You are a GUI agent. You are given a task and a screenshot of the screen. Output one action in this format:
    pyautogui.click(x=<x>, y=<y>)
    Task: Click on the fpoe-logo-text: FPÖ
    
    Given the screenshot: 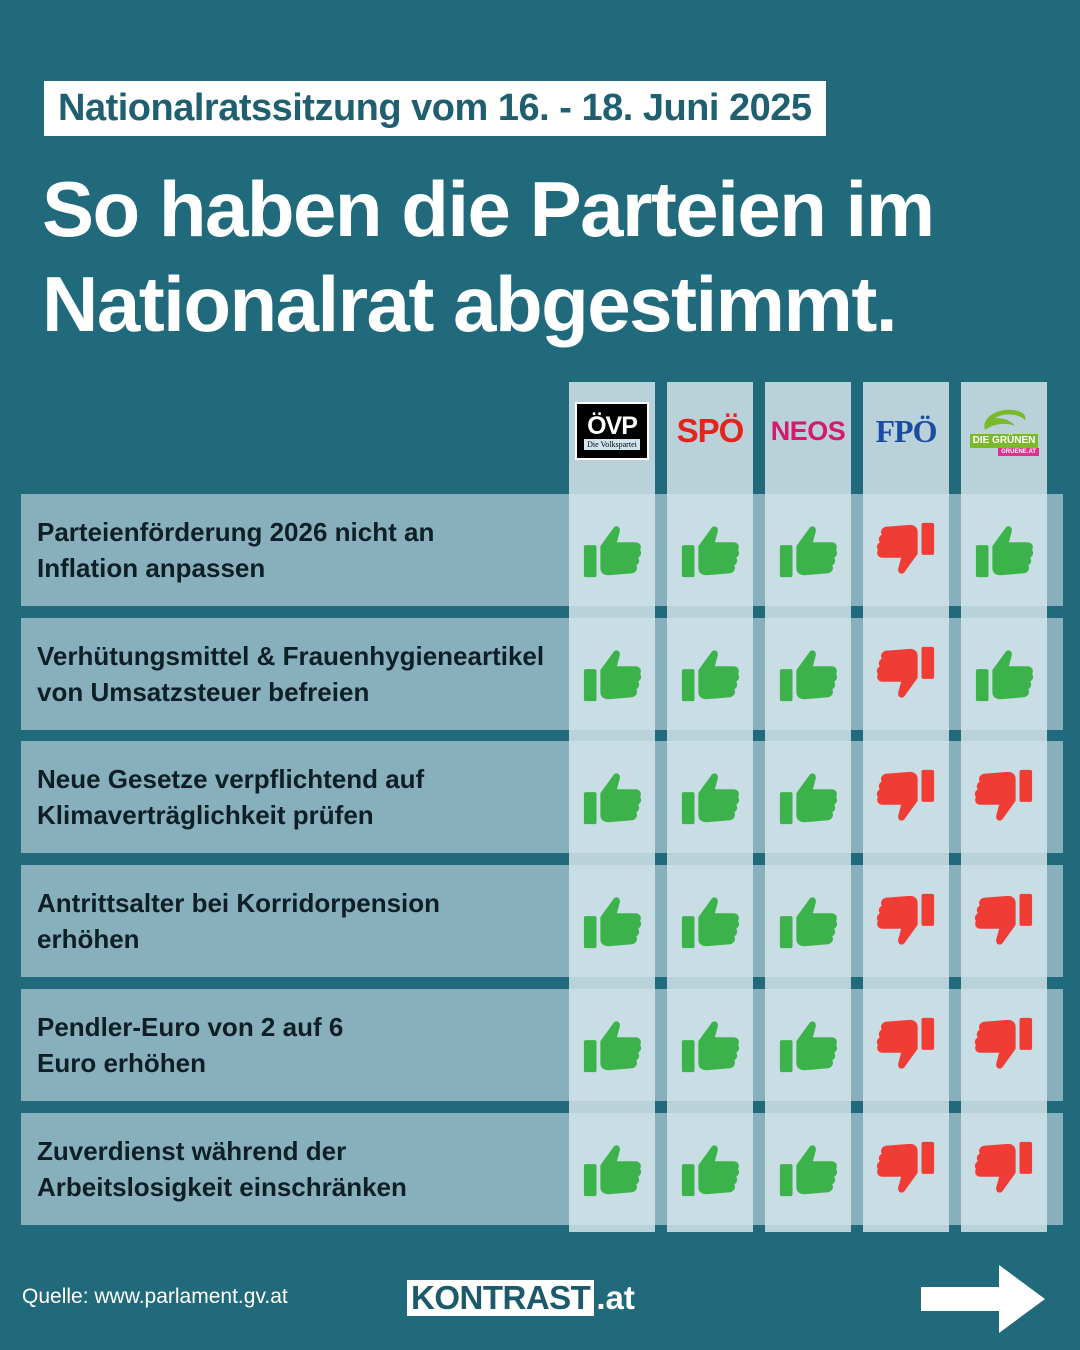 What is the action you would take?
    pyautogui.click(x=906, y=430)
    